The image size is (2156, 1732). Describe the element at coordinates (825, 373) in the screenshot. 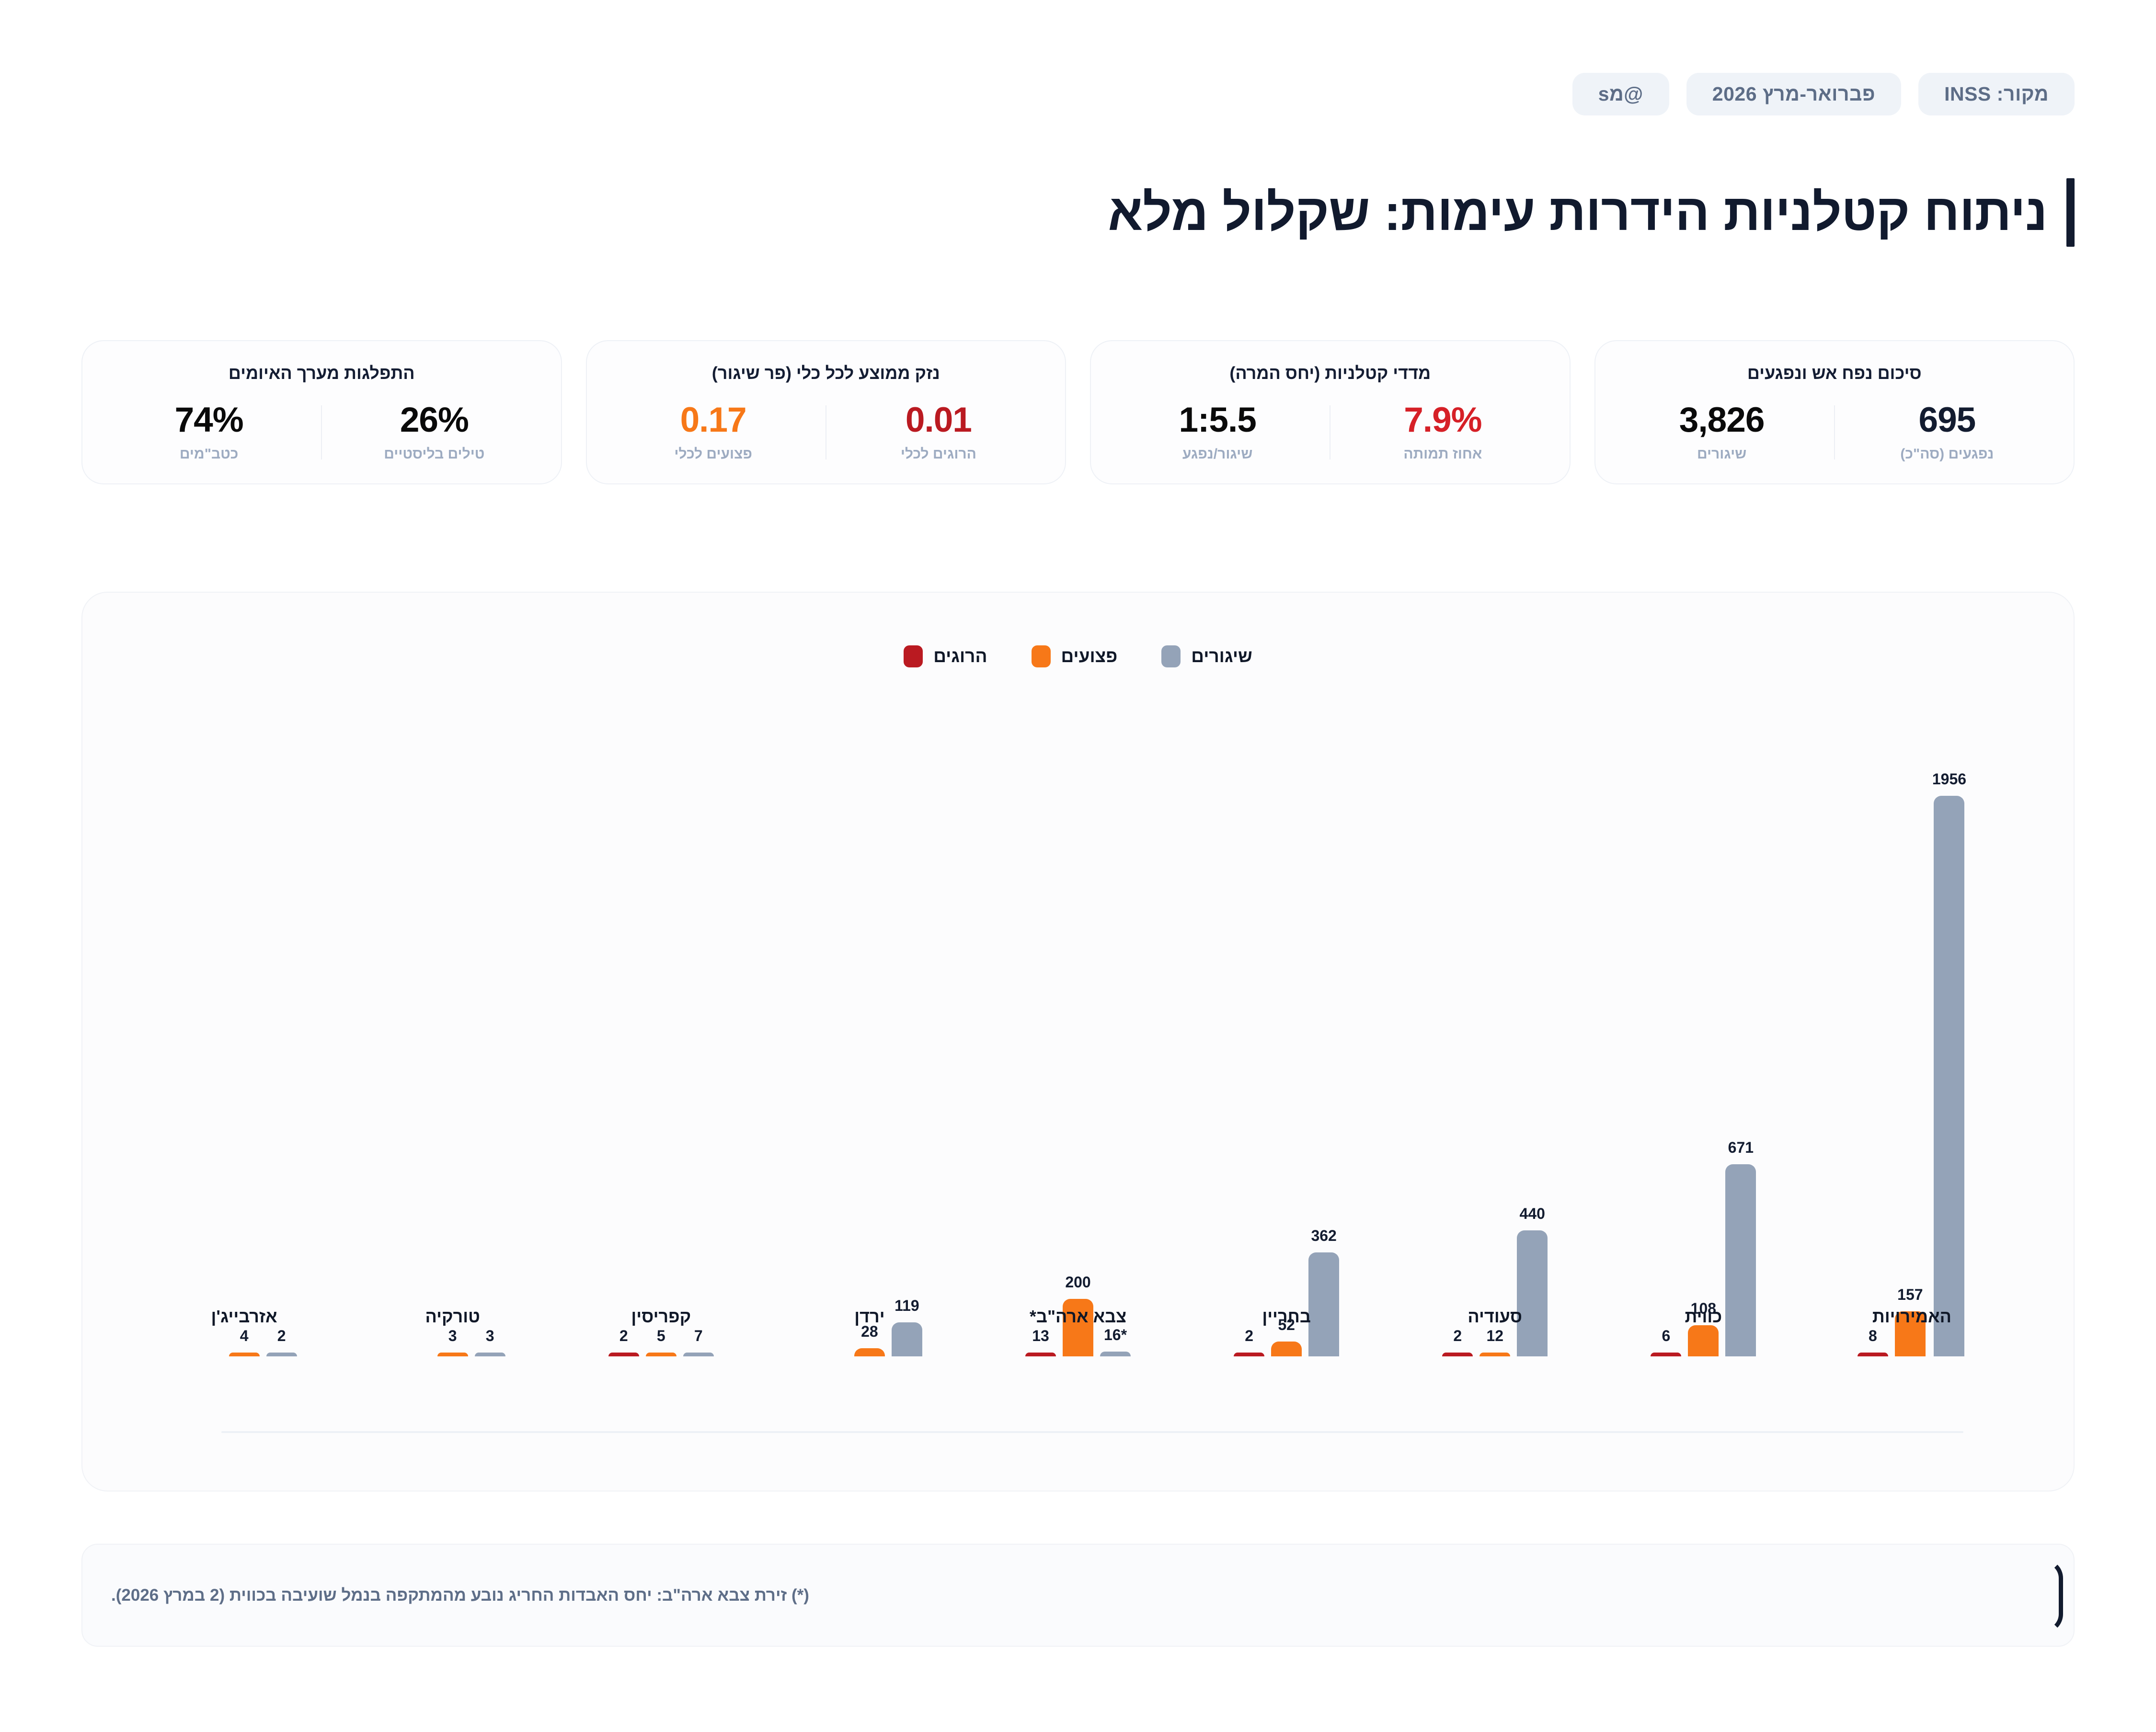

I see `card-title: נזק ממוצע לכל כלי (פר שיגור)` at that location.